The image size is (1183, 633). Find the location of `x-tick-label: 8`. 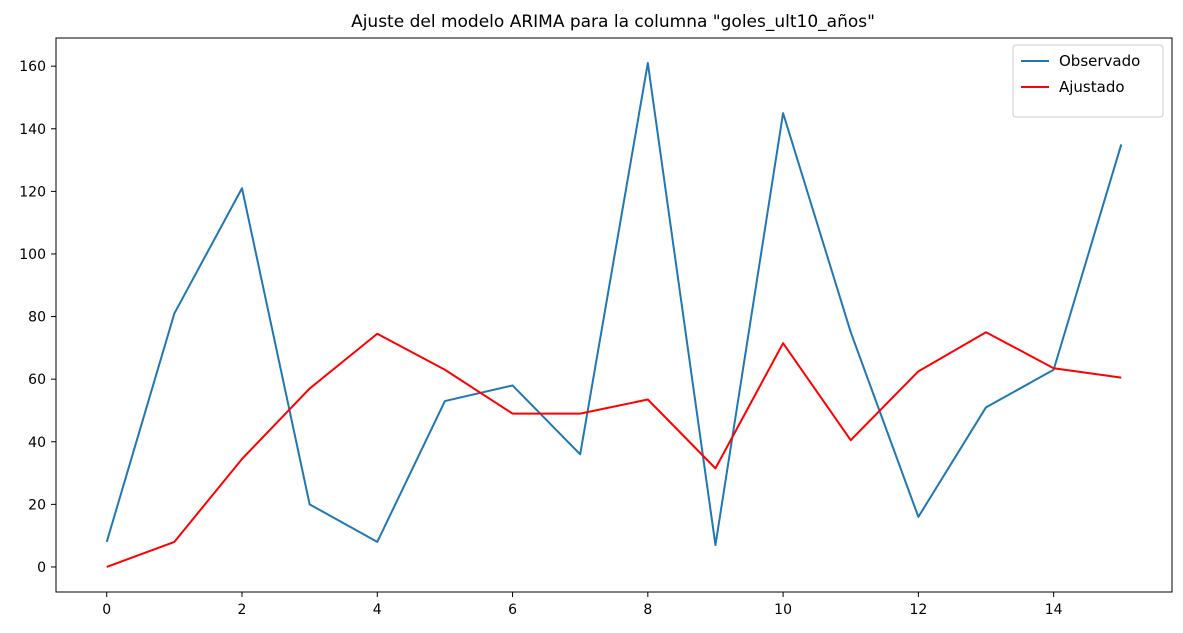

x-tick-label: 8 is located at coordinates (647, 610).